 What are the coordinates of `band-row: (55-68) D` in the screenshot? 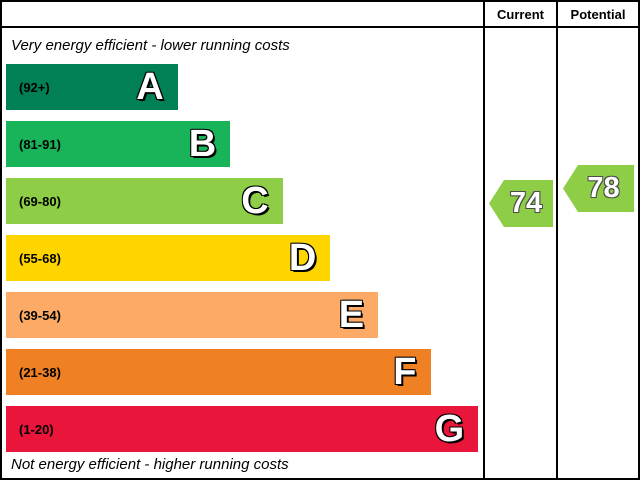 It's located at (244, 258).